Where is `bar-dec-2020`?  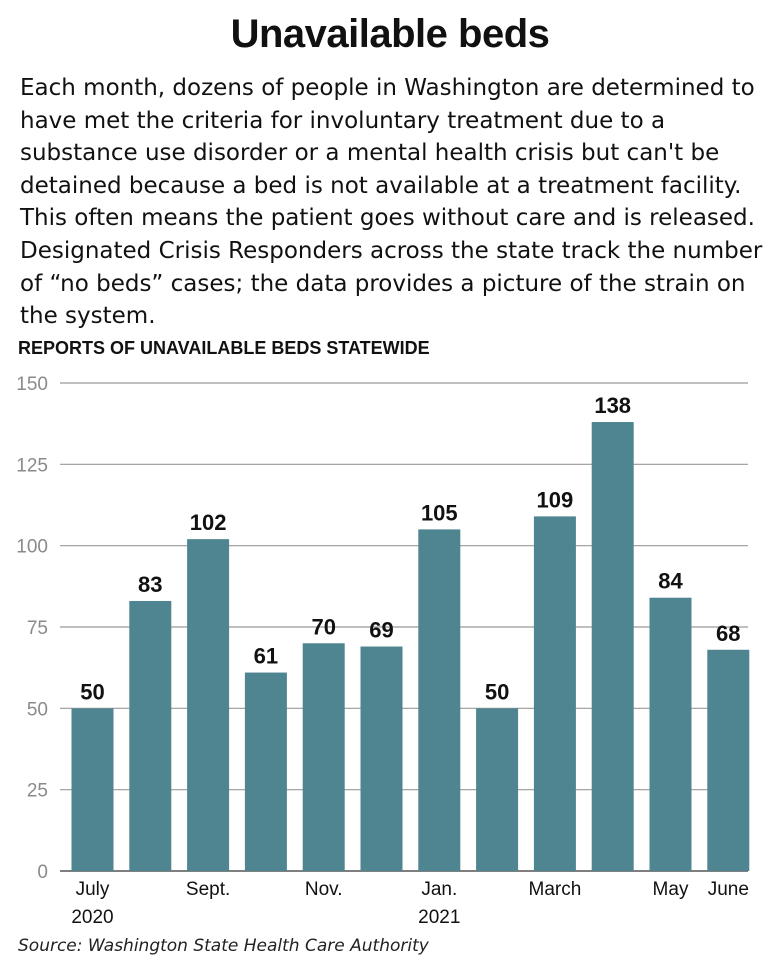 bar-dec-2020 is located at coordinates (381, 758).